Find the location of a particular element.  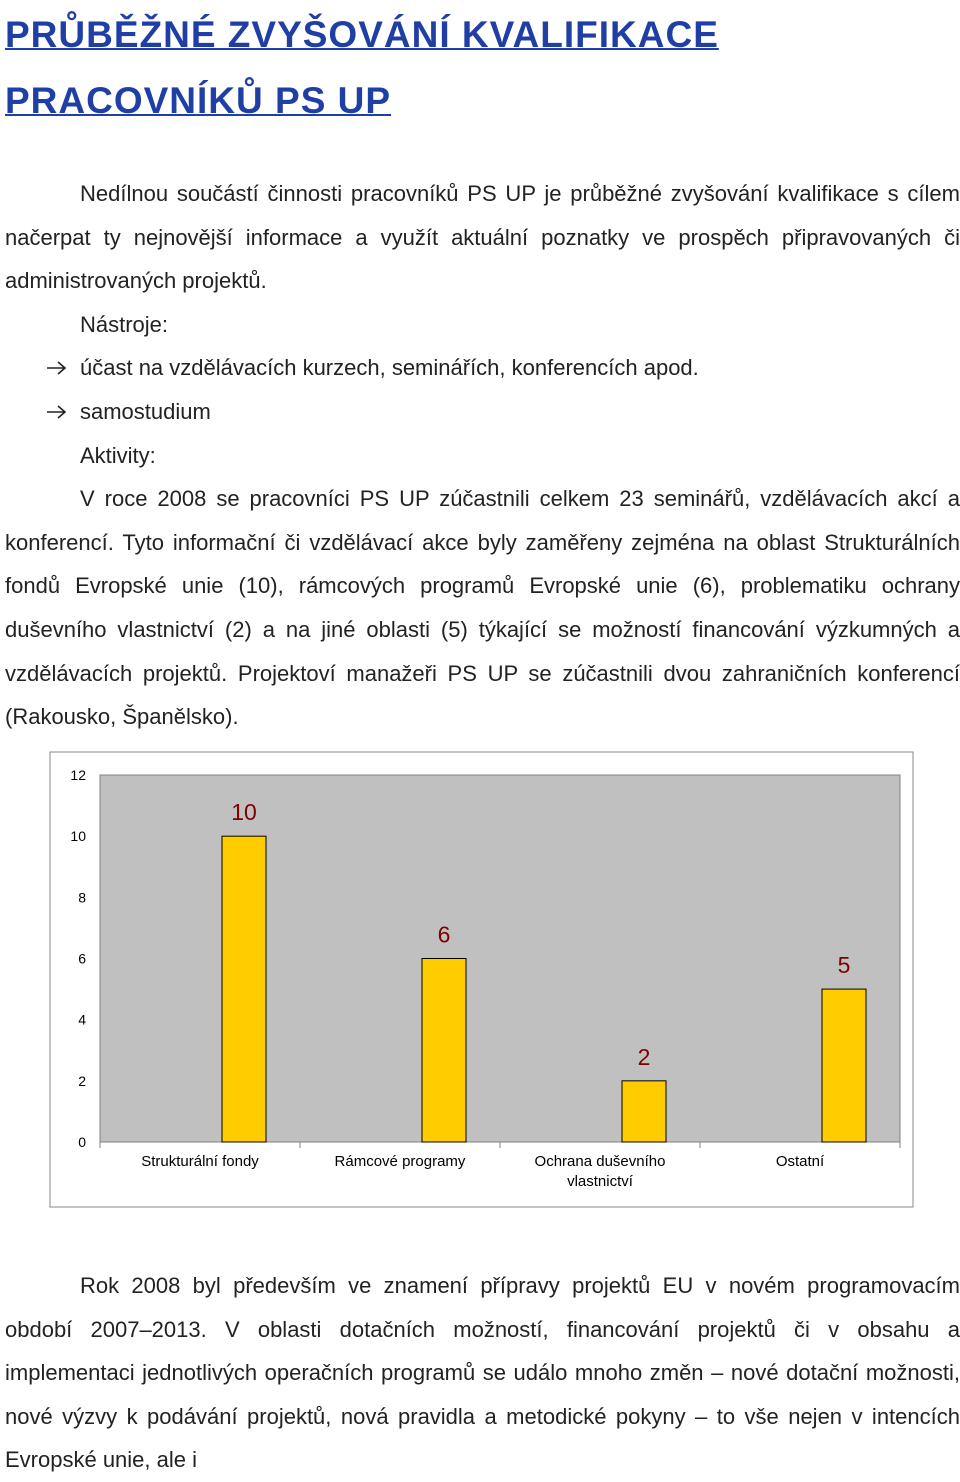

bullet-text: samostudium is located at coordinates (145, 411).